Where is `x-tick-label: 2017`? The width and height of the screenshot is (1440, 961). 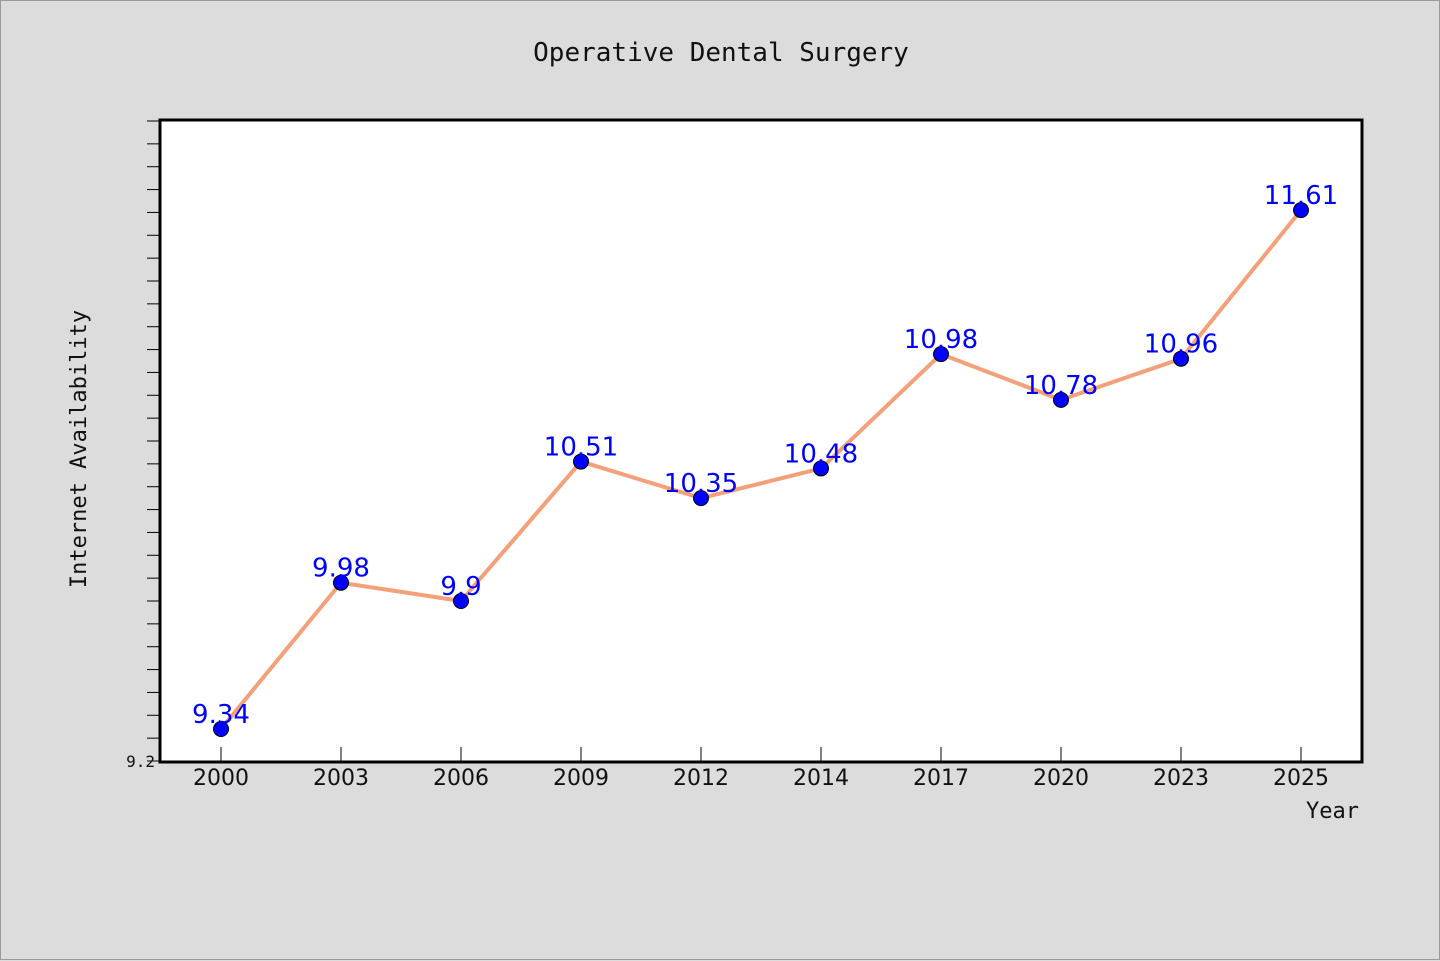 x-tick-label: 2017 is located at coordinates (941, 778).